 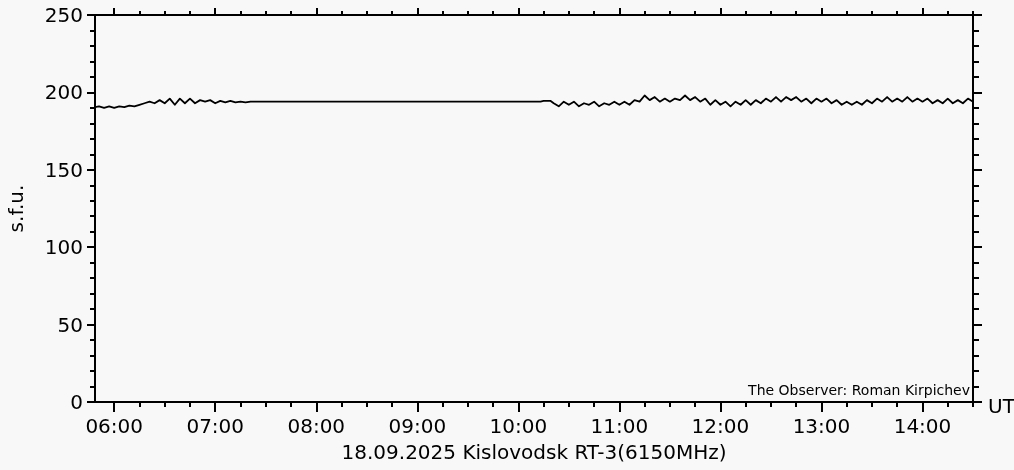 What do you see at coordinates (619, 426) in the screenshot?
I see `x-tick-label: 11:00` at bounding box center [619, 426].